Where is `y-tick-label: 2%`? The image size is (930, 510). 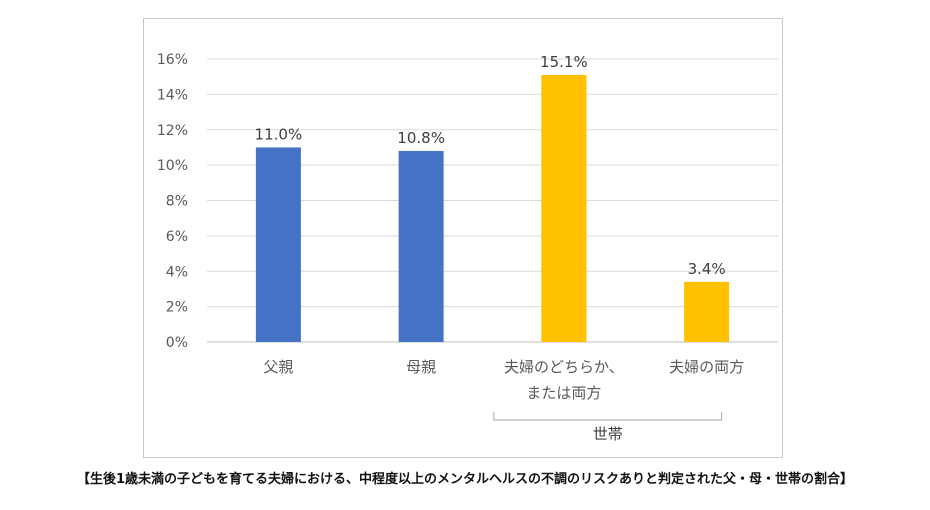
y-tick-label: 2% is located at coordinates (177, 308).